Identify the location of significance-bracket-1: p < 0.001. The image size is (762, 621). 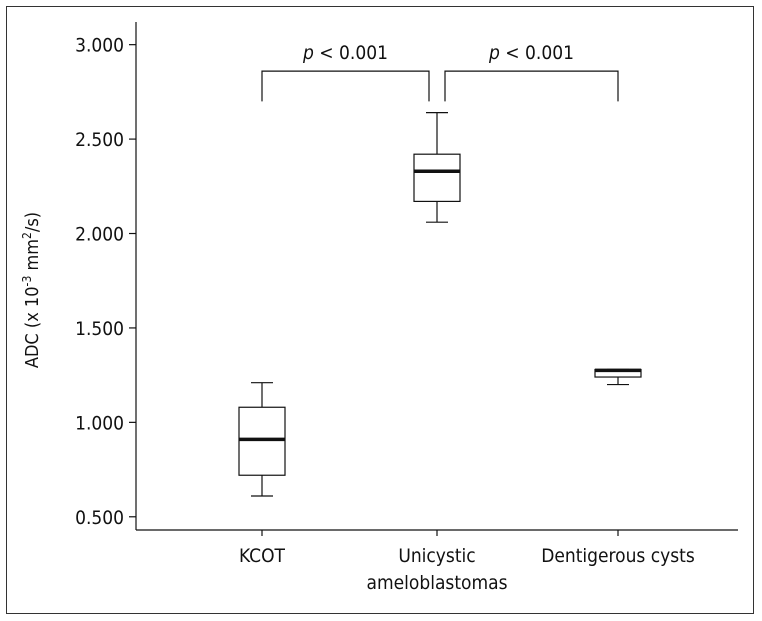
(345, 72).